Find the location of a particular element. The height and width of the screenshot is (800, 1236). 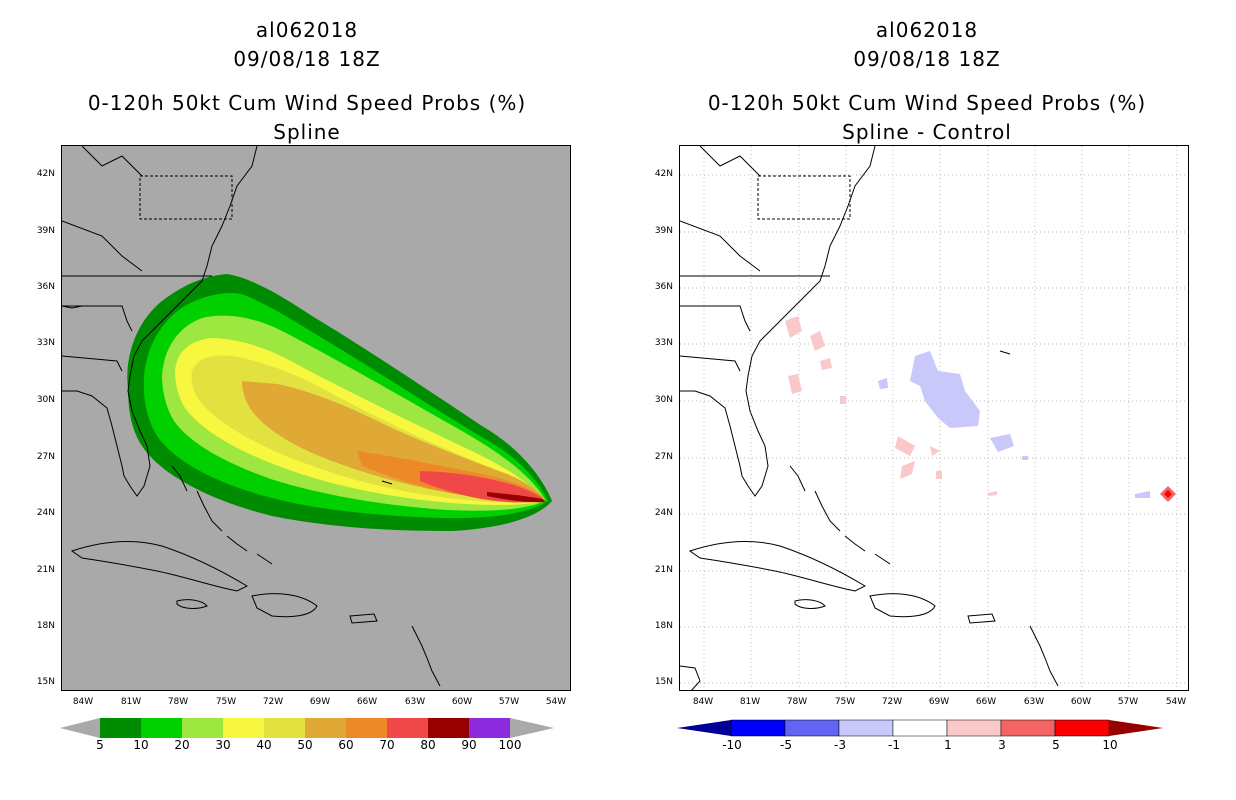

right-cbar-label: 10 is located at coordinates (1110, 745).